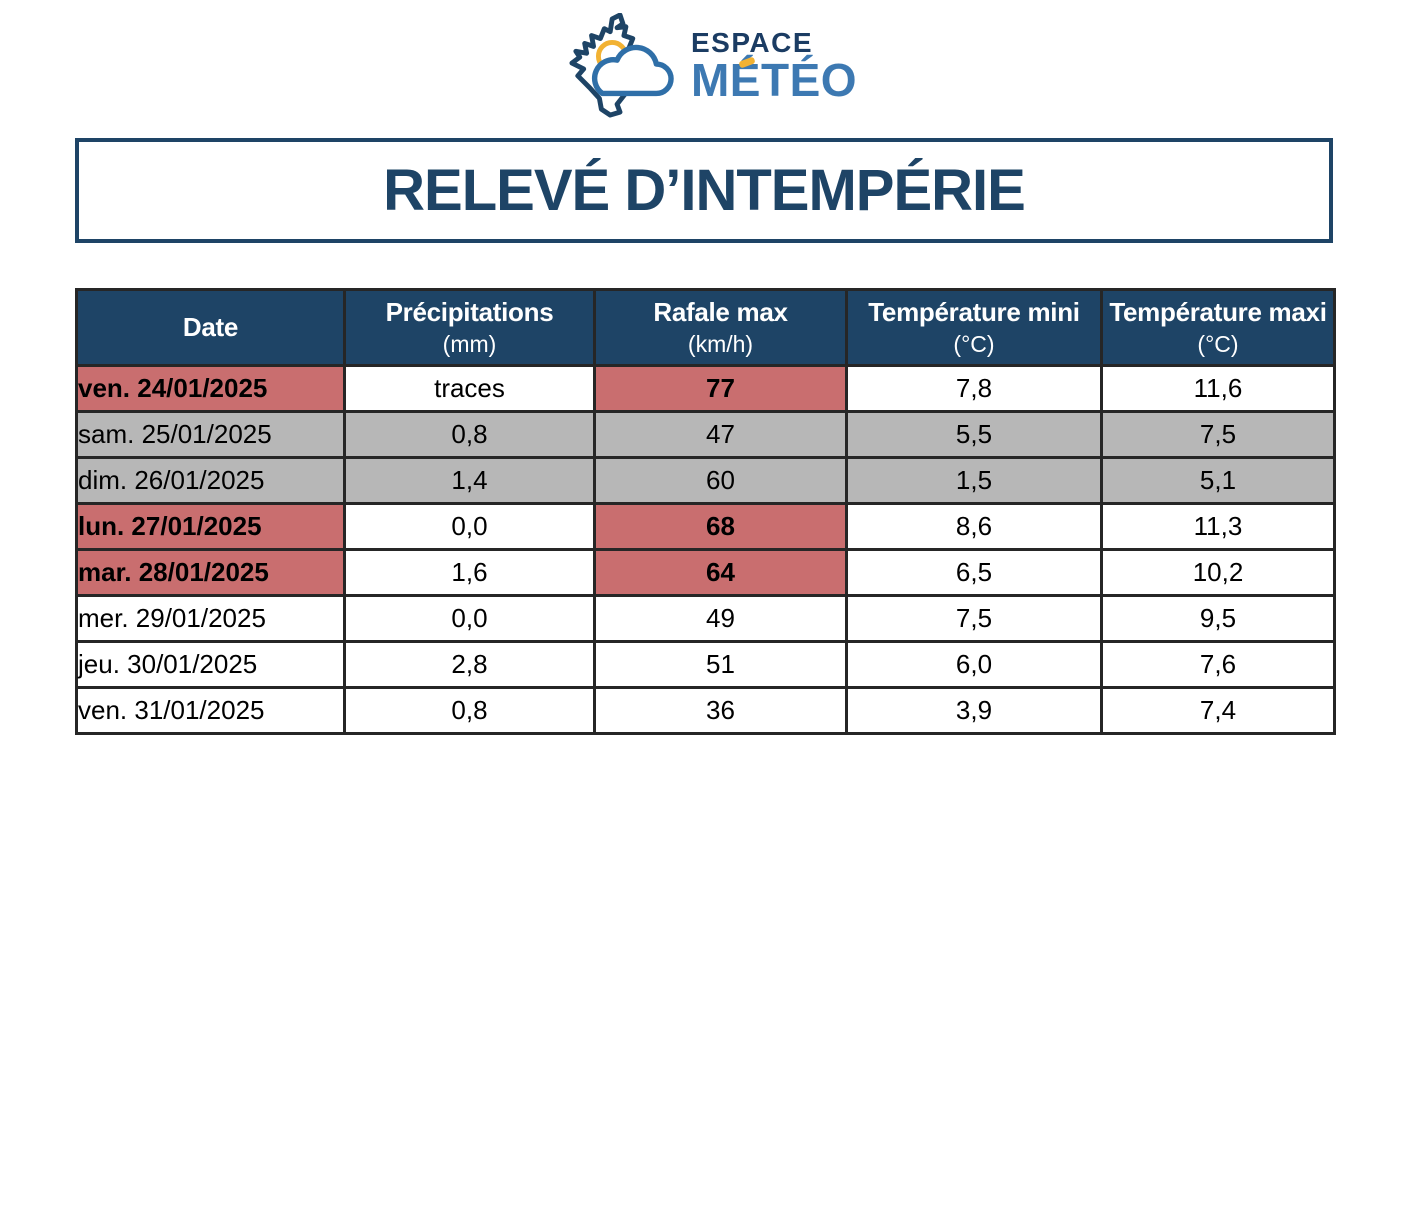 The width and height of the screenshot is (1418, 1210). I want to click on temp-max-cell: 11,6, so click(1218, 388).